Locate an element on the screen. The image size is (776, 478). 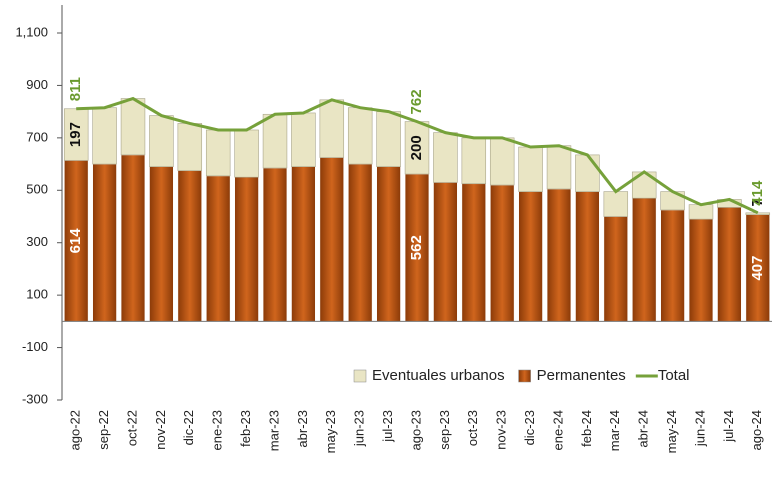
x-tick-label: jun-23 is located at coordinates (359, 428).